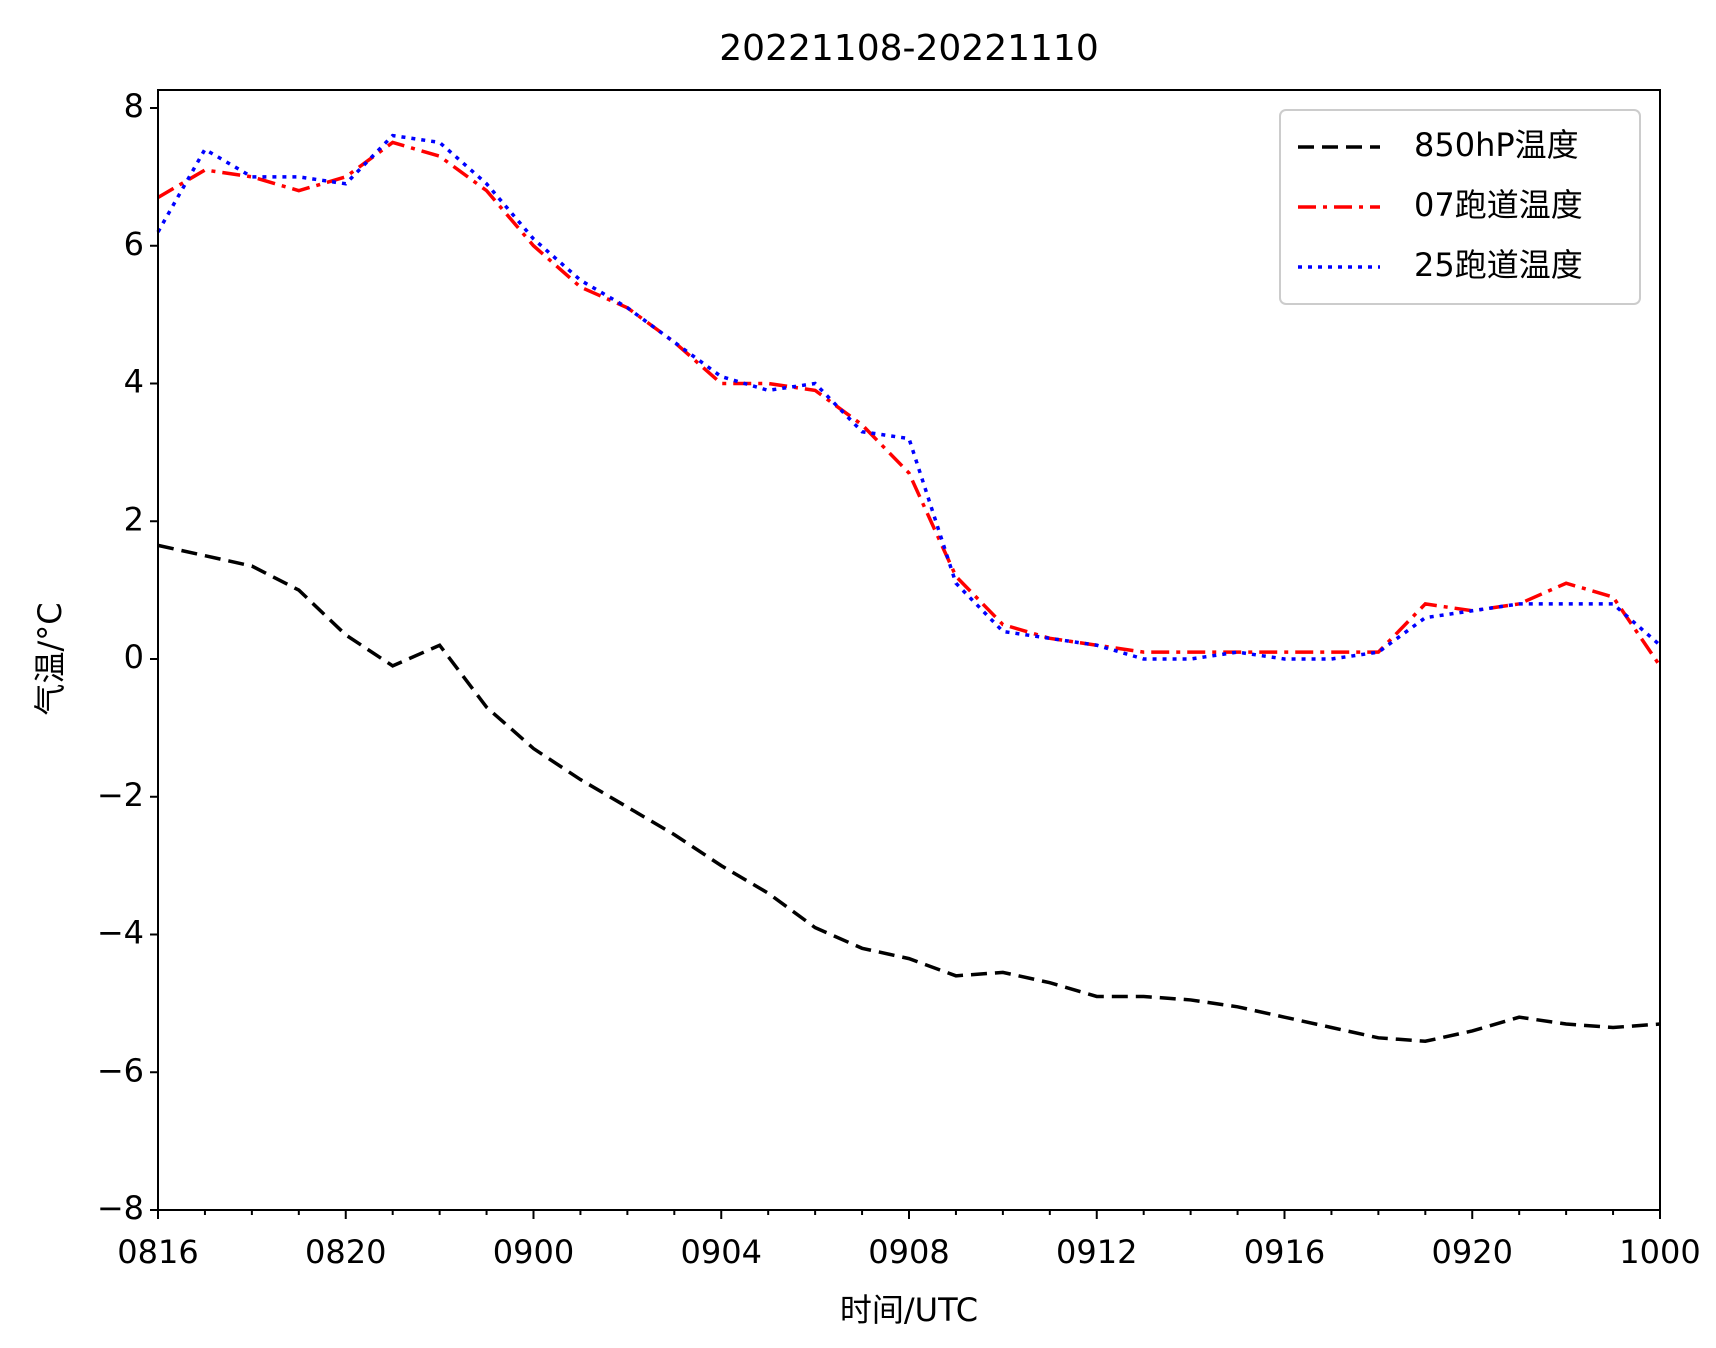 The image size is (1716, 1348). I want to click on x-tick-label: 0916, so click(1284, 1252).